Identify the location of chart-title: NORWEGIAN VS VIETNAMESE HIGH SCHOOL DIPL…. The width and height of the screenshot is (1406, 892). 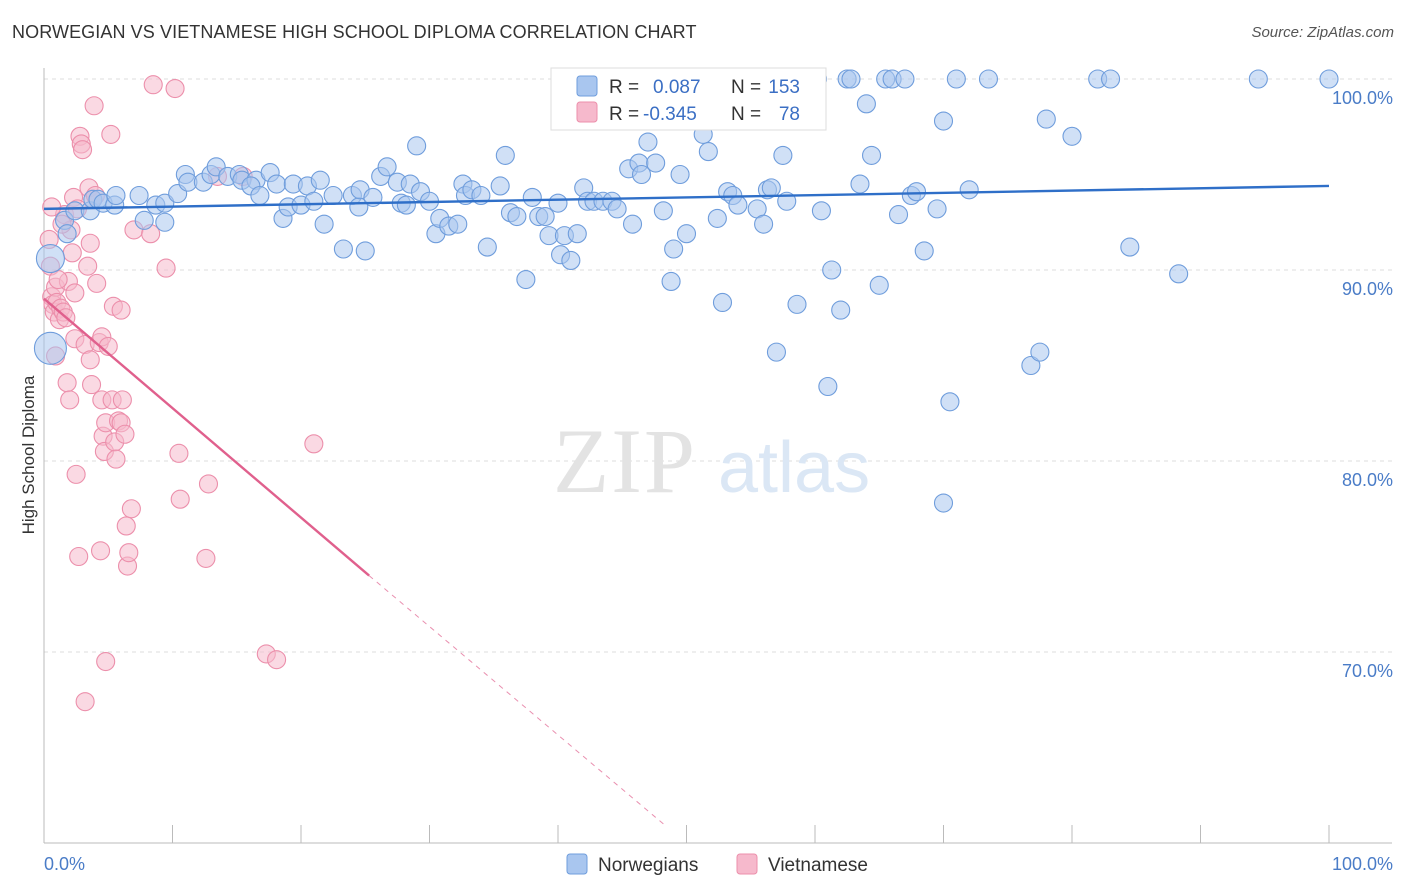
(354, 32).